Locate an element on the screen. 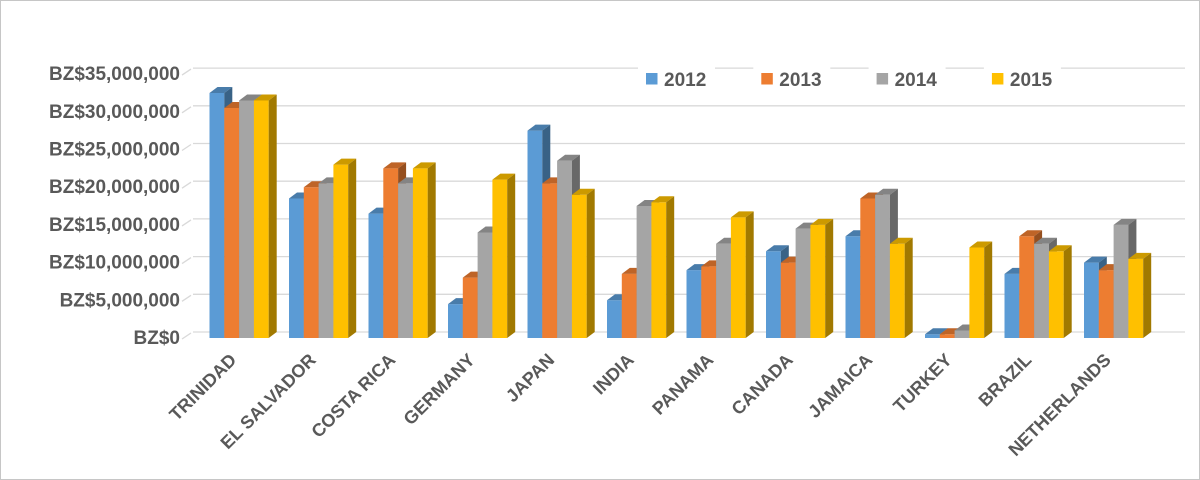  bar-costa-rica-2015 is located at coordinates (424, 250).